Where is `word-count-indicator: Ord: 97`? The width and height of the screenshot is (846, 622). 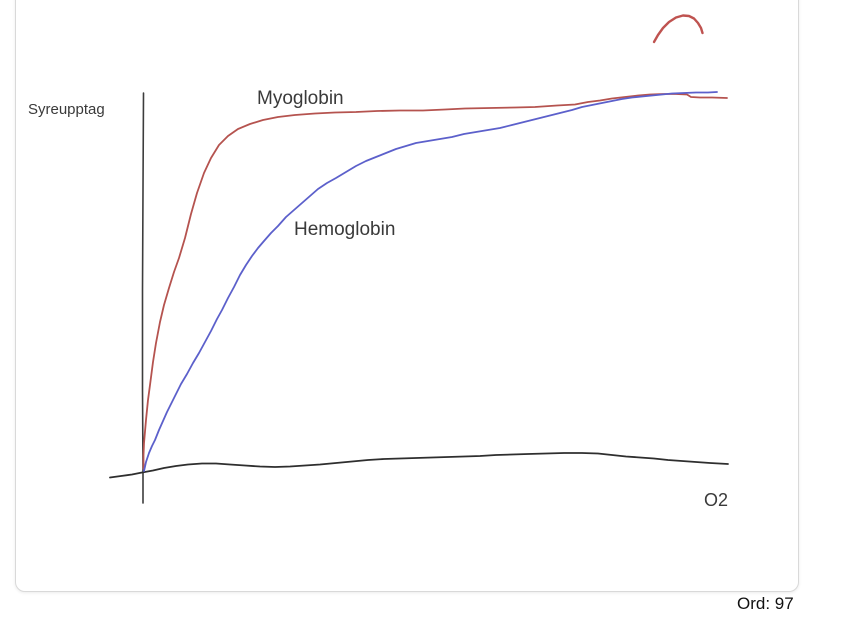 word-count-indicator: Ord: 97 is located at coordinates (765, 603).